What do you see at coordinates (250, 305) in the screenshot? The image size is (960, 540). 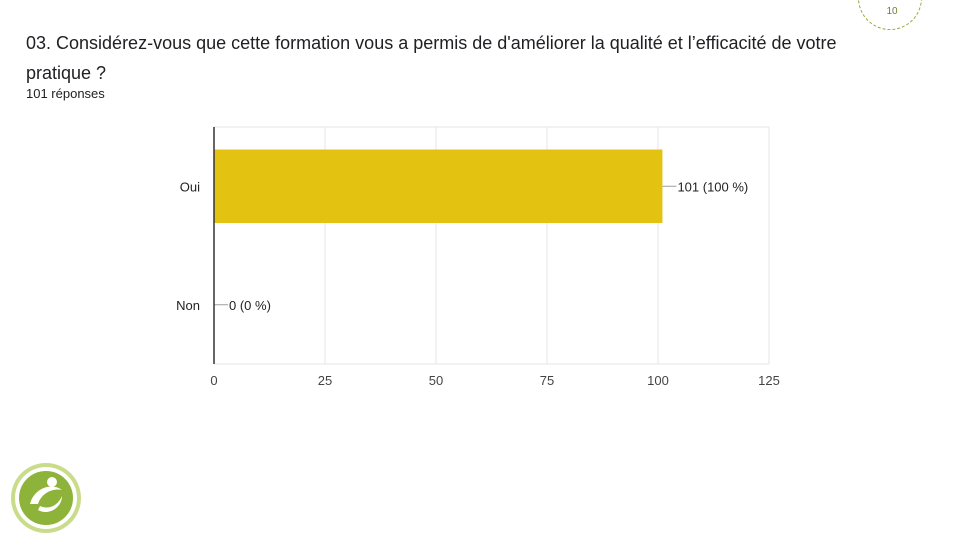 I see `data-label: 0 (0 %)` at bounding box center [250, 305].